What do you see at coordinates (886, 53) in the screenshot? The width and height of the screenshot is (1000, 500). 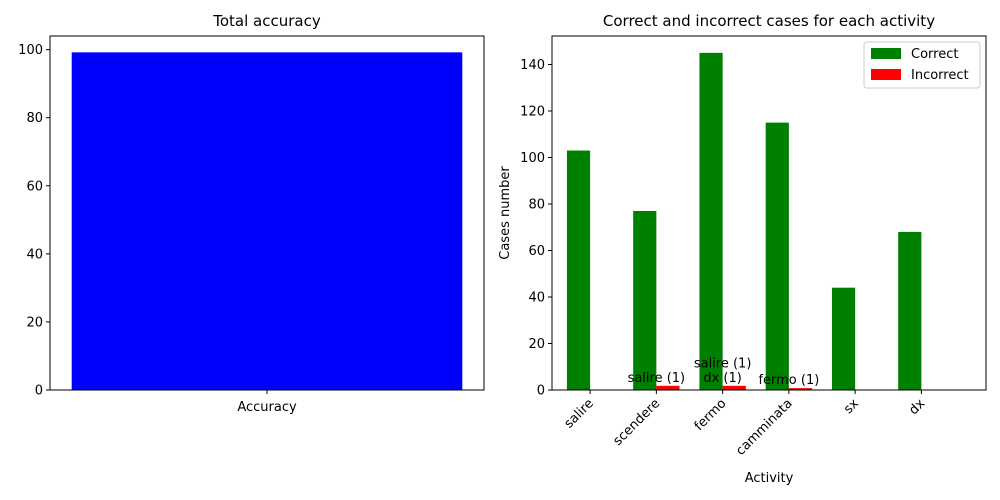 I see `legend-swatch-correct` at bounding box center [886, 53].